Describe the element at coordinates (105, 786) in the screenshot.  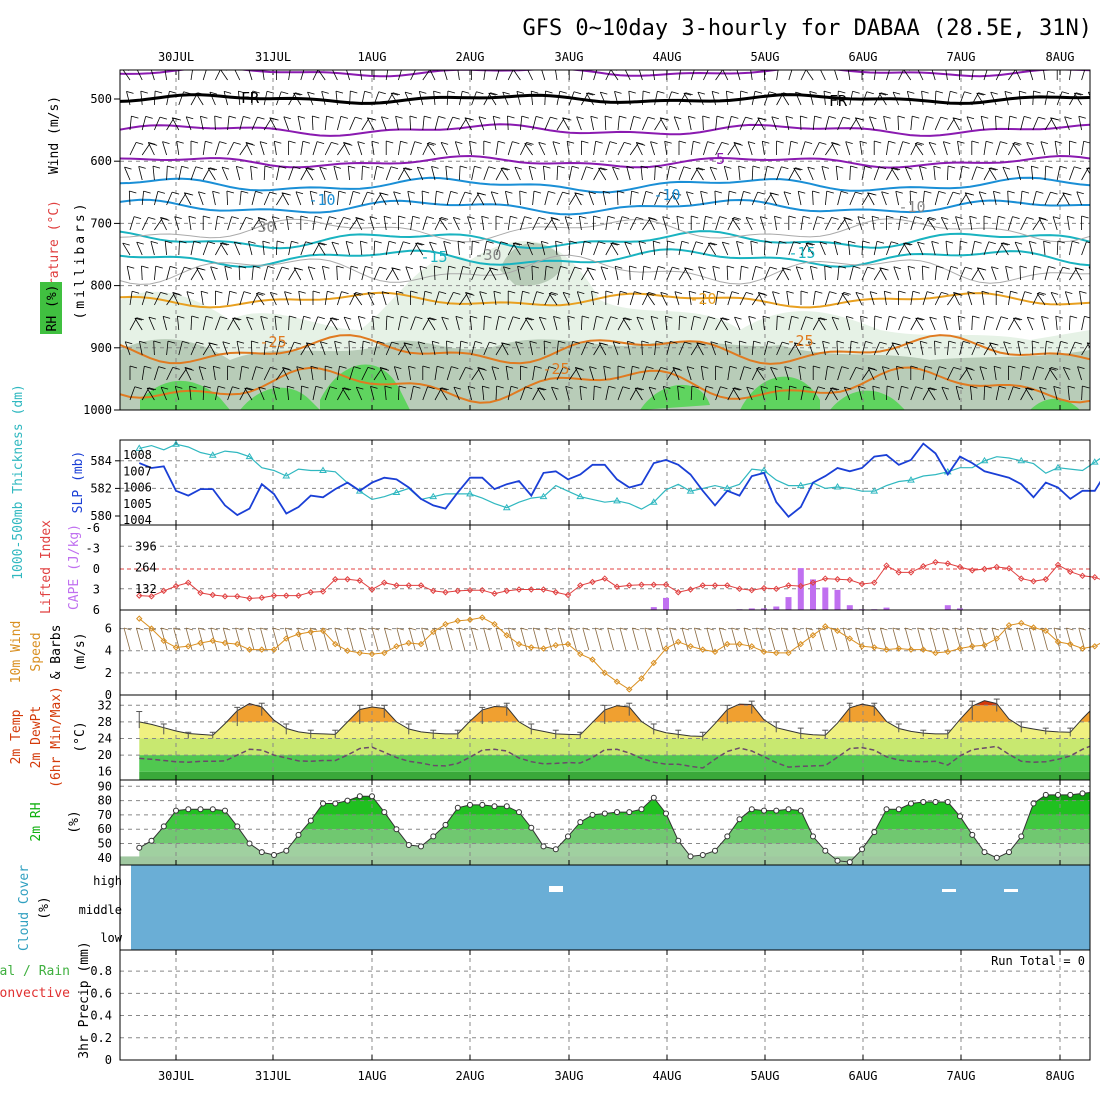
I see `rh2m-tick-label: 90` at that location.